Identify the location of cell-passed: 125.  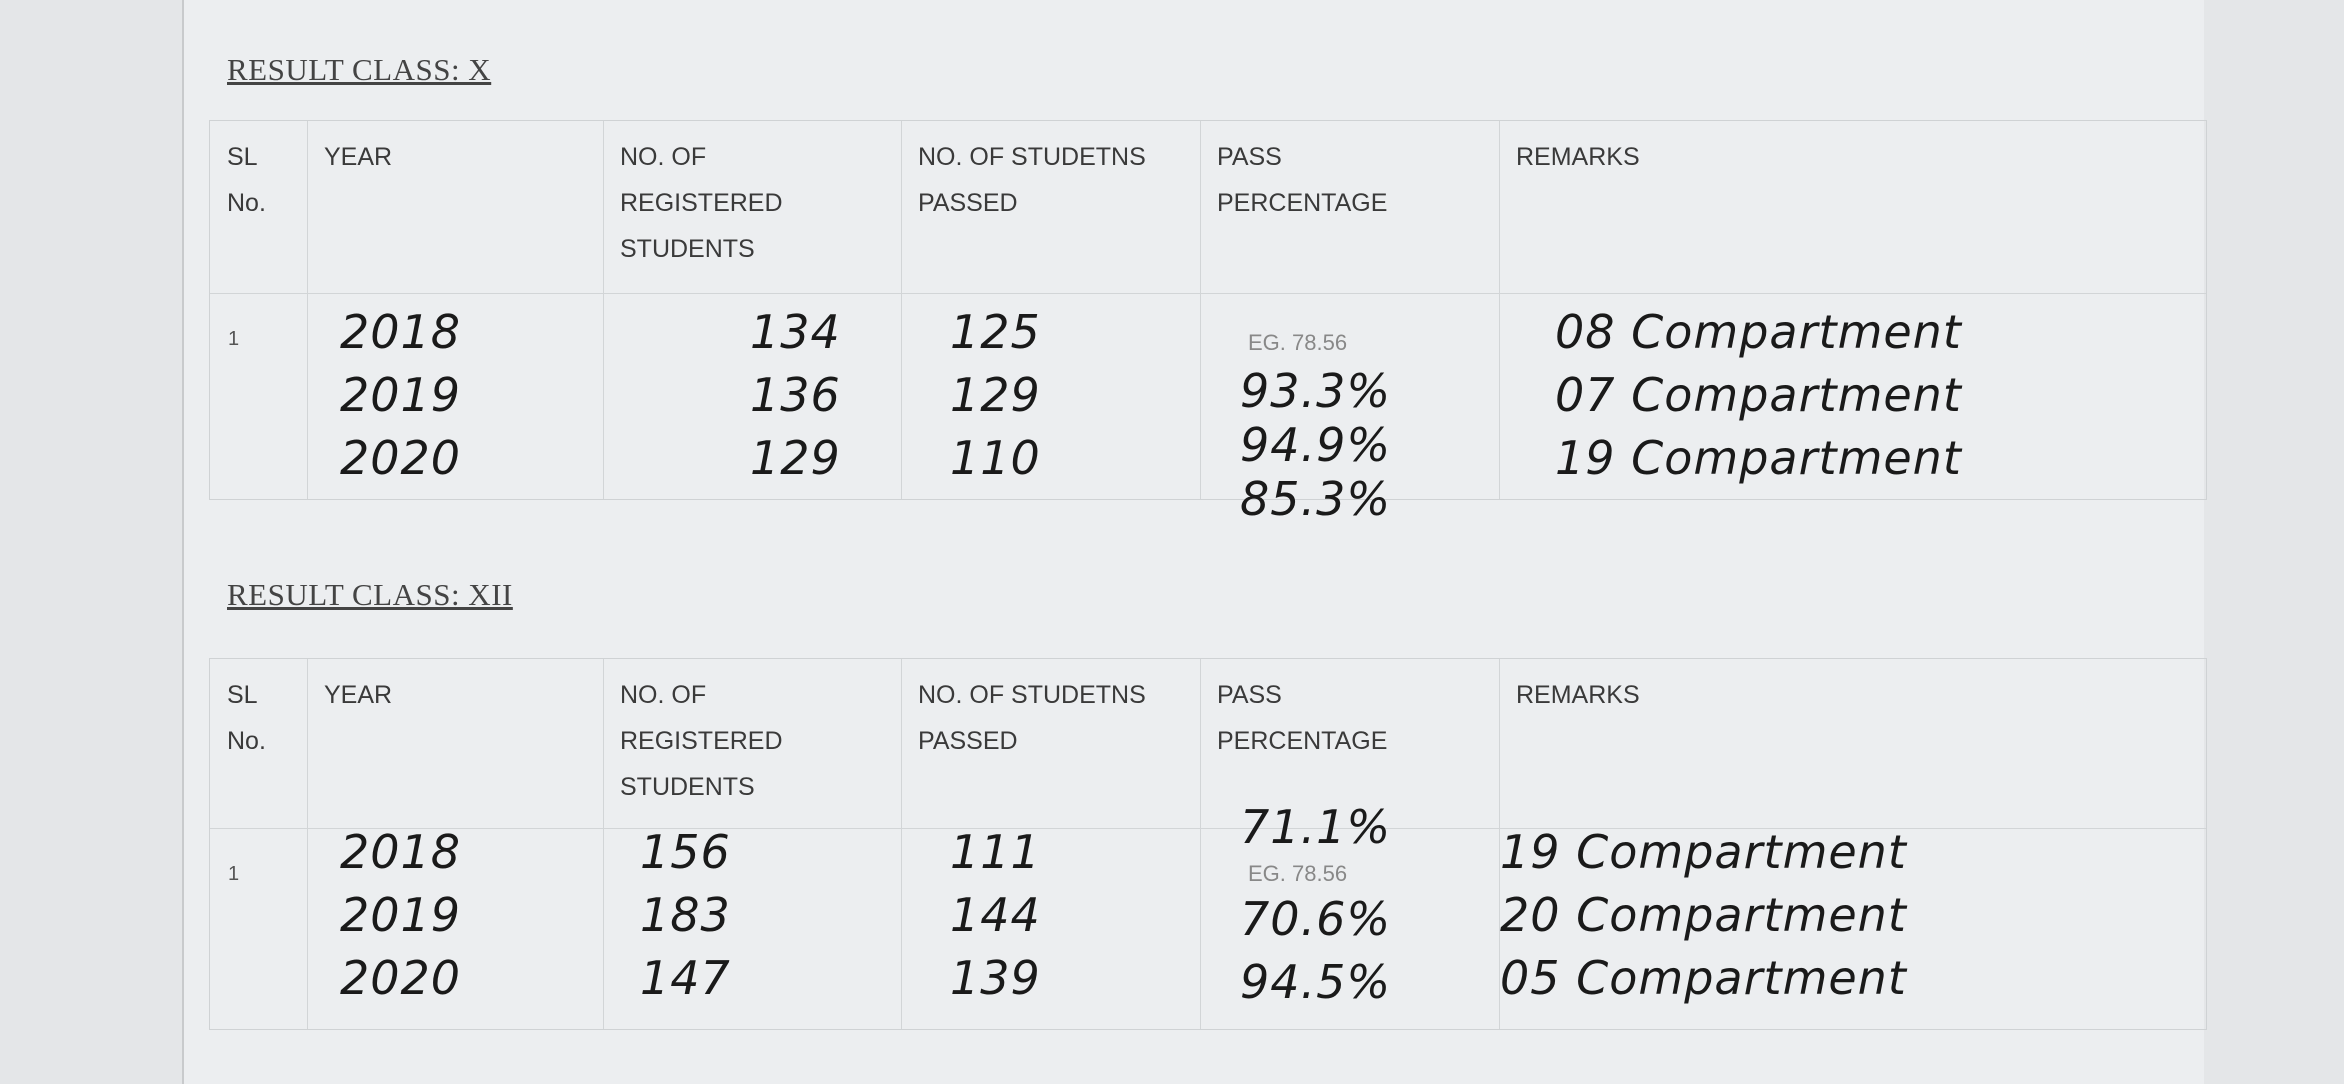
(995, 332).